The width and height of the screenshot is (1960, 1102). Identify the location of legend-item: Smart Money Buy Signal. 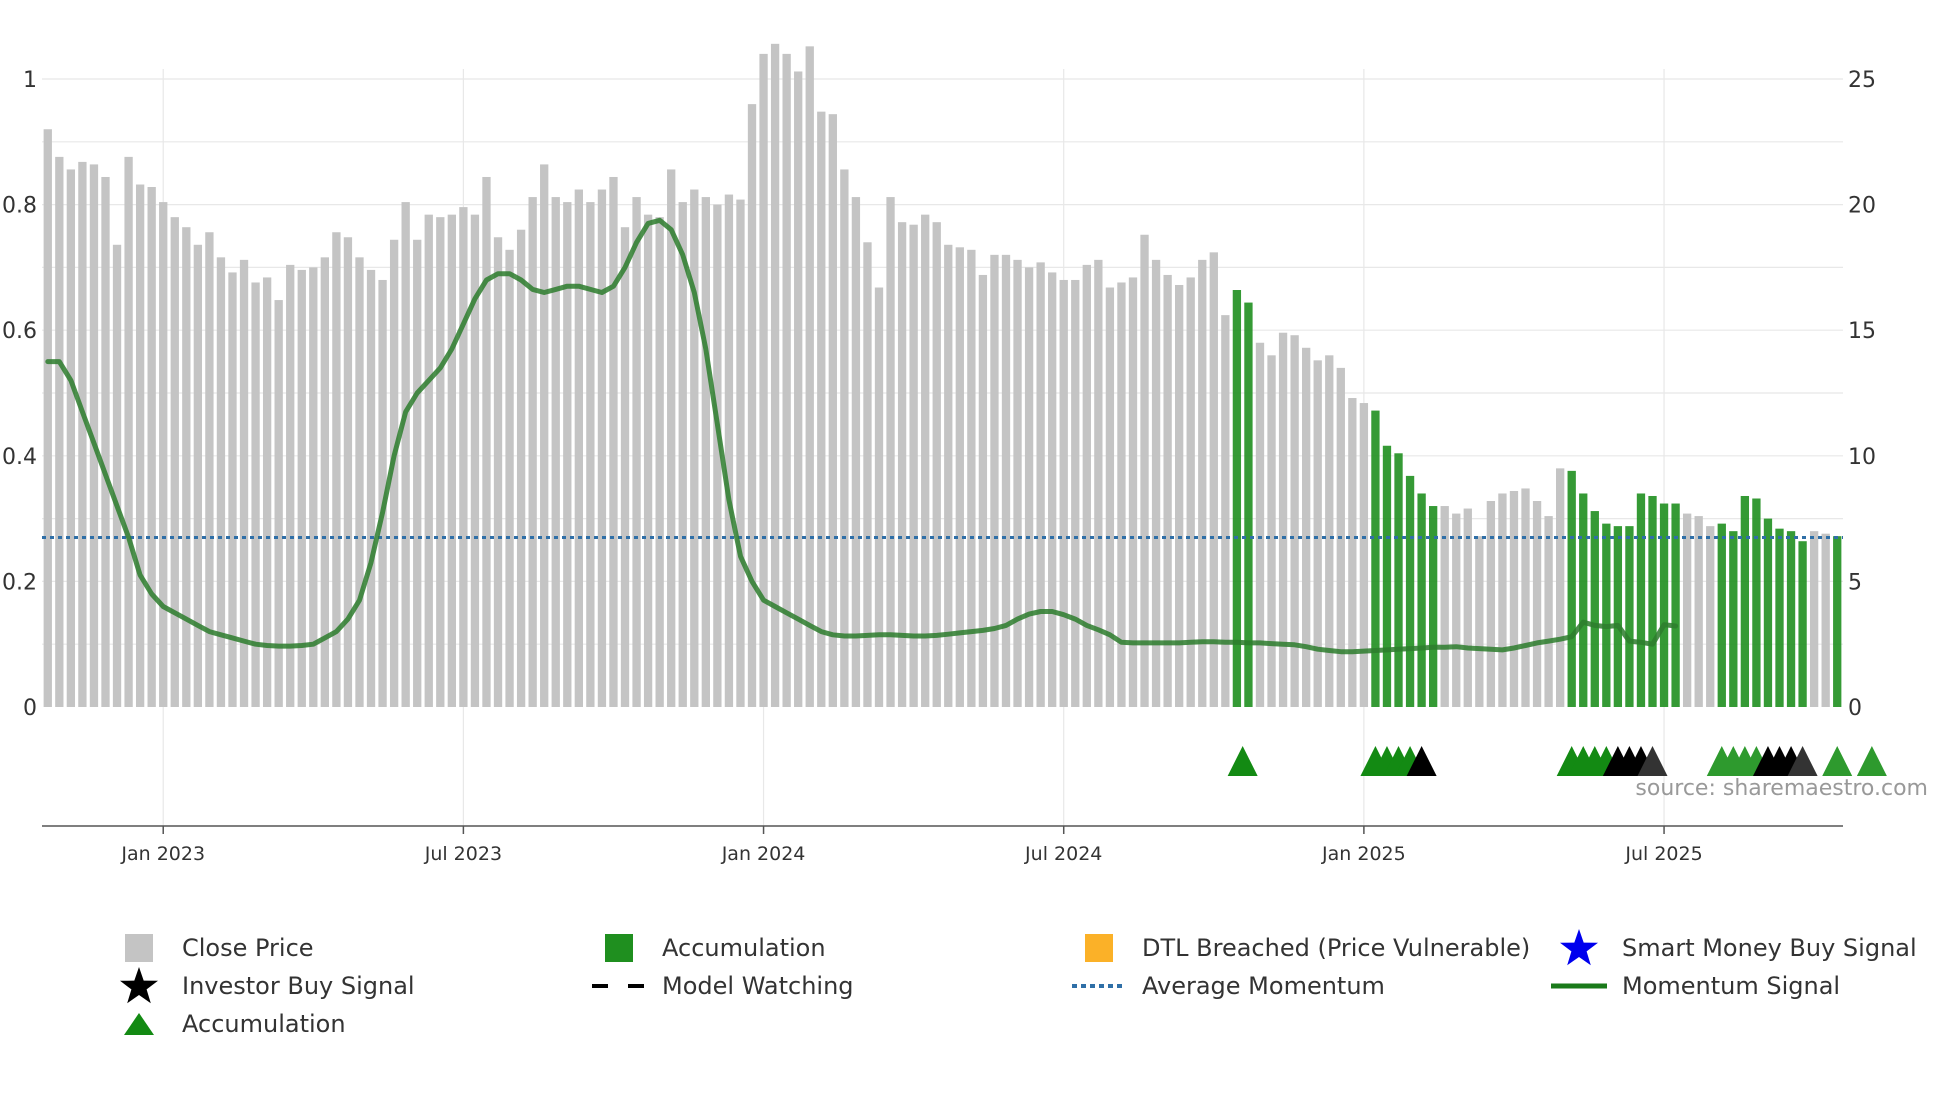
(1733, 947).